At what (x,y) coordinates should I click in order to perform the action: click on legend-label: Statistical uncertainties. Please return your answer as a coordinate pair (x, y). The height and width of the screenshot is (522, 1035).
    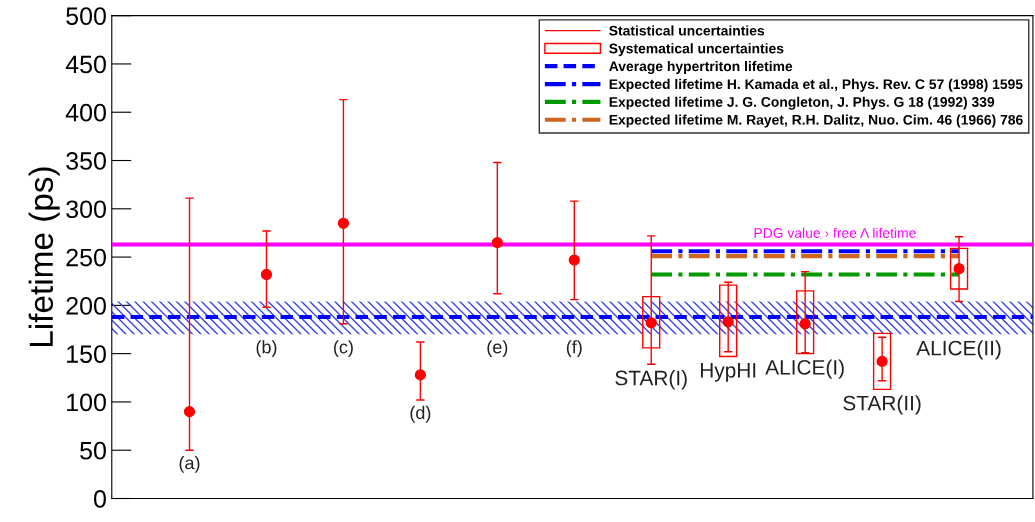
    Looking at the image, I should click on (687, 30).